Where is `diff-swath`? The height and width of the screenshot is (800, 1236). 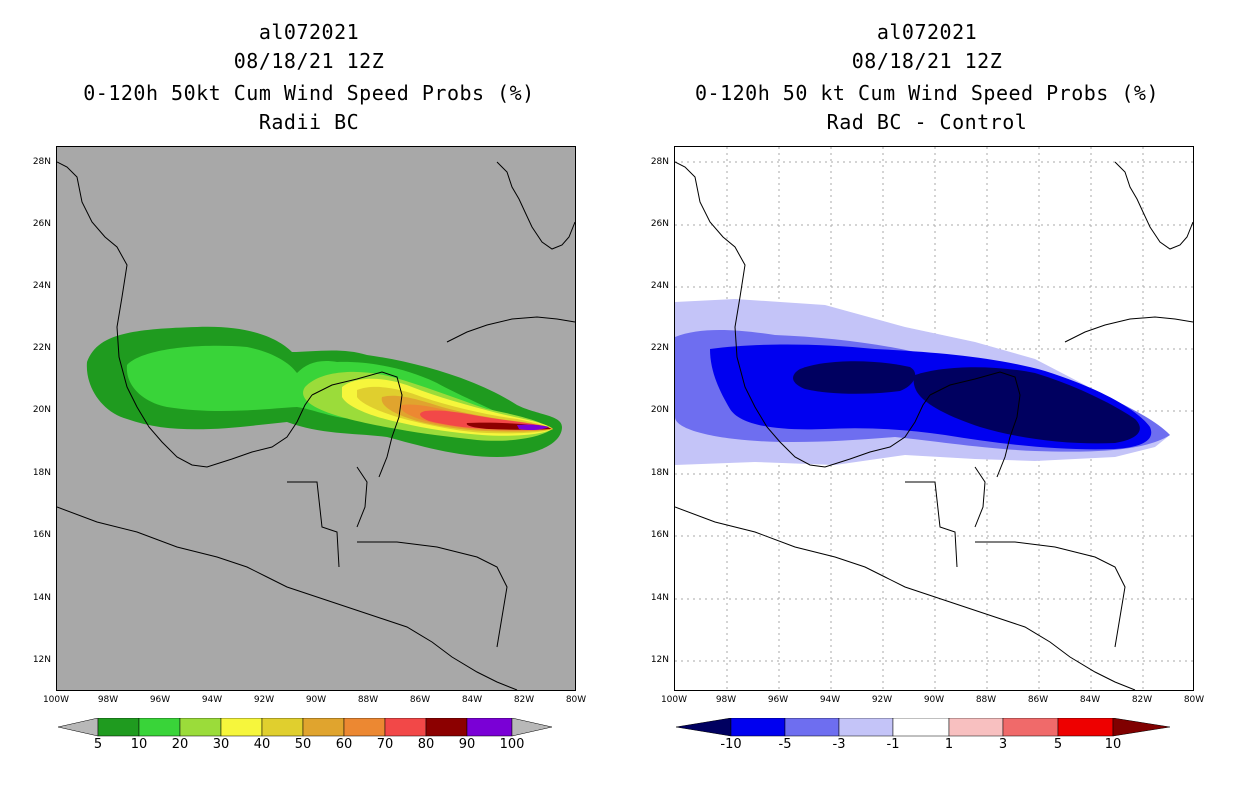
diff-swath is located at coordinates (922, 382).